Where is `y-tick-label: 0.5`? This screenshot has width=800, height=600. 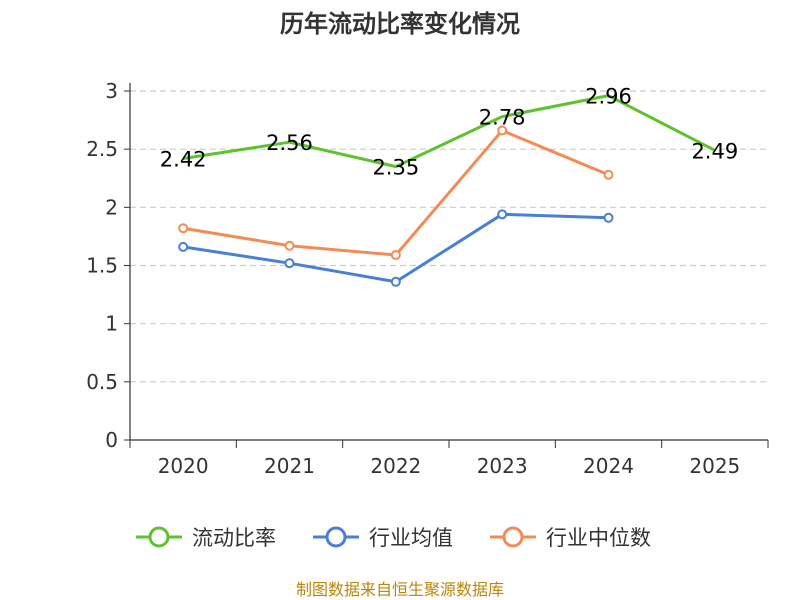 y-tick-label: 0.5 is located at coordinates (102, 382).